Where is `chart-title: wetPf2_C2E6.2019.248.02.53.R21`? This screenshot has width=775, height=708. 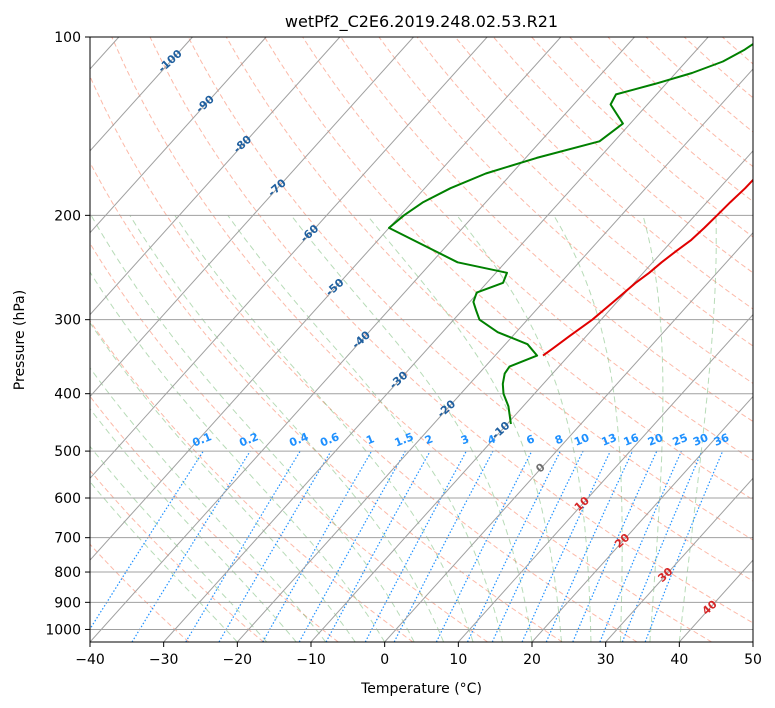 chart-title: wetPf2_C2E6.2019.248.02.53.R21 is located at coordinates (421, 22).